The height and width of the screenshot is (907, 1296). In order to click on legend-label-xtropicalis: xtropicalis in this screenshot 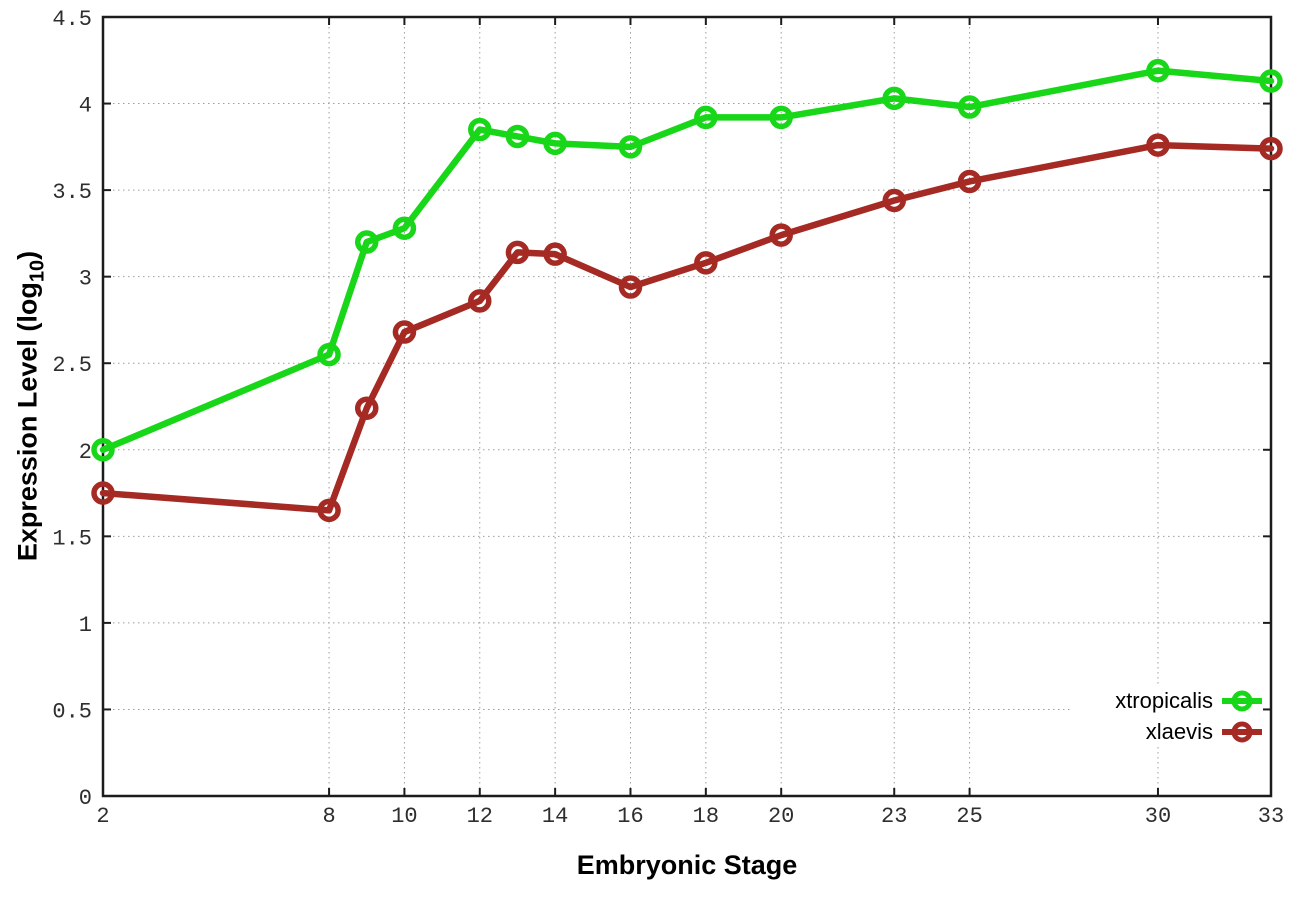, I will do `click(1164, 700)`.